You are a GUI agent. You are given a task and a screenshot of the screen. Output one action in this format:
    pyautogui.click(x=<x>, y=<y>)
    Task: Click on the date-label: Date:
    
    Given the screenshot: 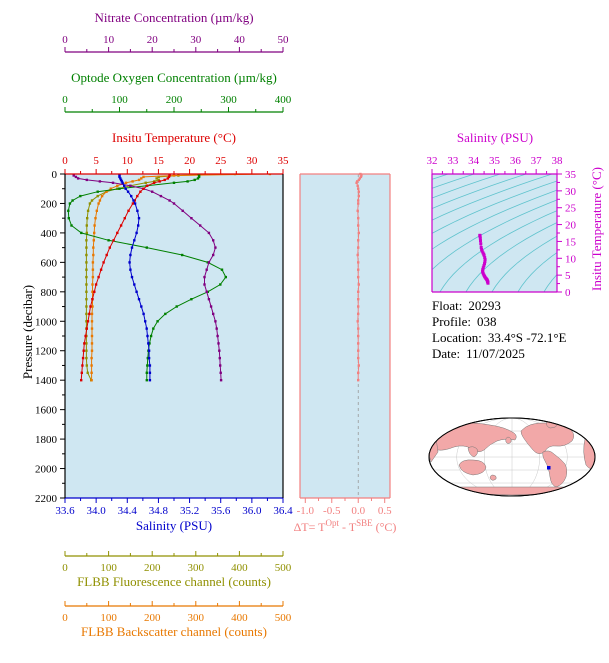 What is the action you would take?
    pyautogui.click(x=446, y=353)
    